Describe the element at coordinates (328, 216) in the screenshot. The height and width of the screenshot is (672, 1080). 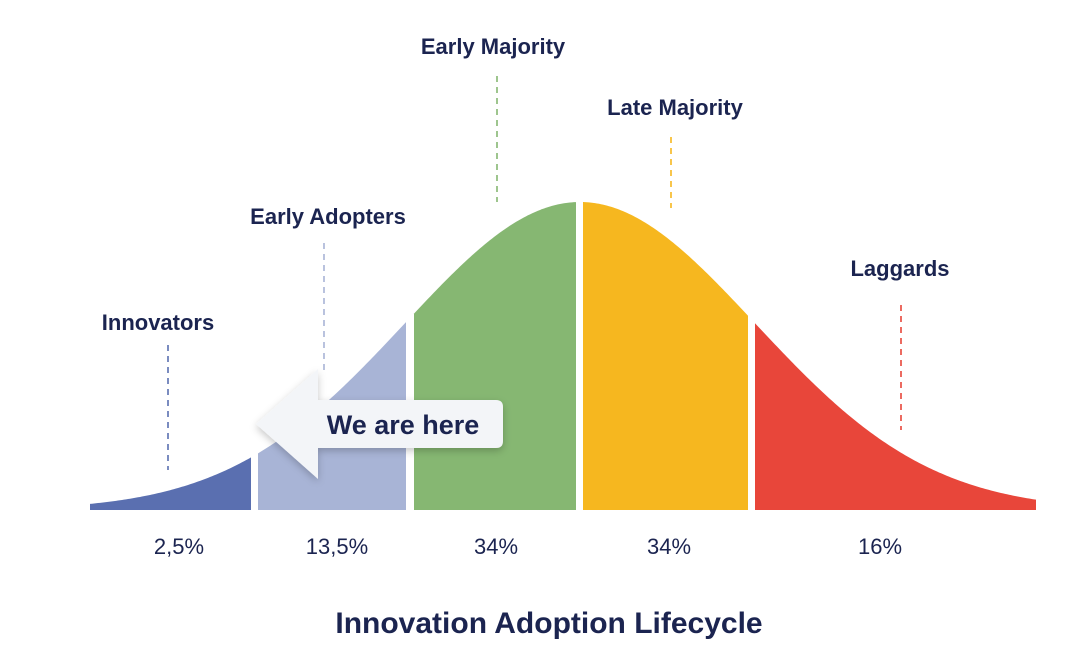
I see `label-early-adopters: Early Adopters` at that location.